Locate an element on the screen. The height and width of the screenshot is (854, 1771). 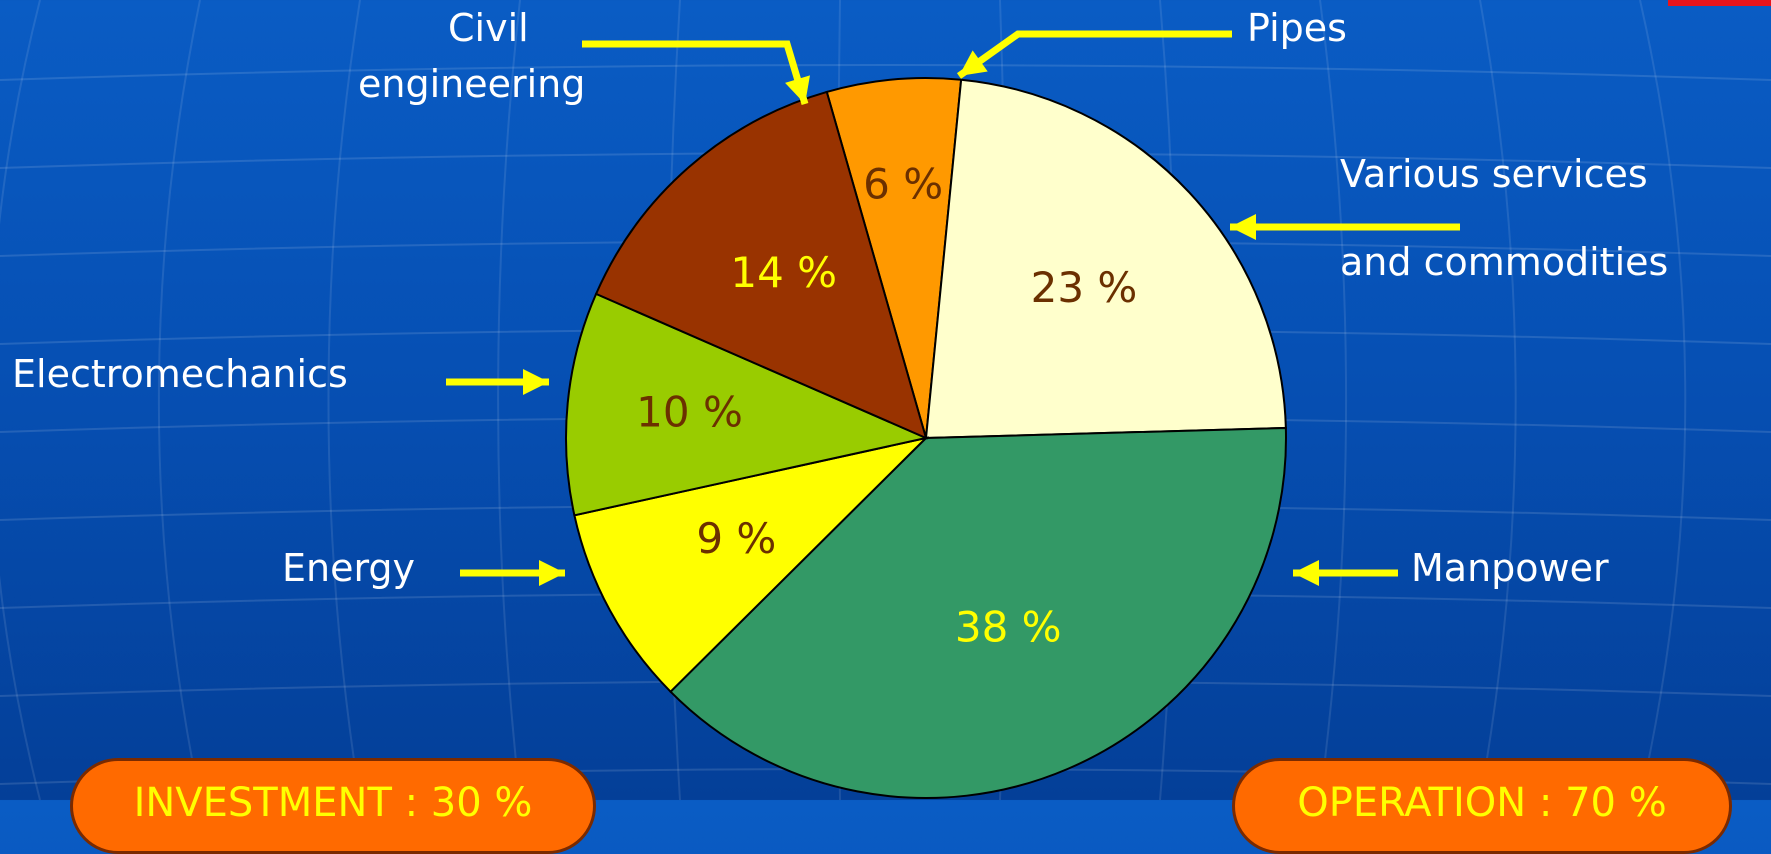
callout-pipes: Pipes is located at coordinates (1297, 28).